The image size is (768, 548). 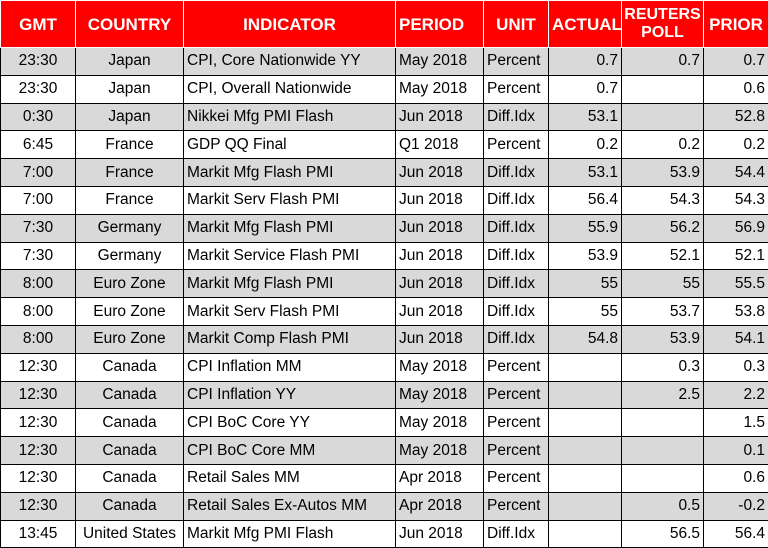 I want to click on cell-indicator: Markit Mfg Flash PMI, so click(x=290, y=173).